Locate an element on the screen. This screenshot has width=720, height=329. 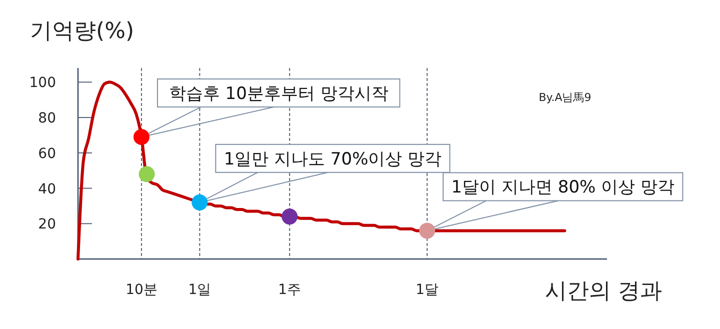
annotation: By.A님馬9 is located at coordinates (565, 97).